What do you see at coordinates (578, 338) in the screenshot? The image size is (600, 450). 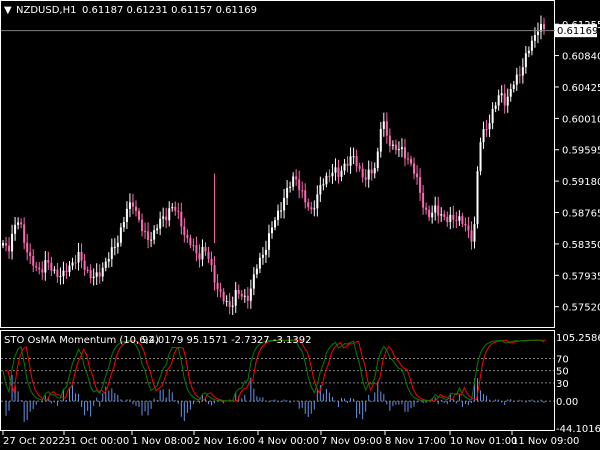 I see `indicator-axis-label: 105.2586` at bounding box center [578, 338].